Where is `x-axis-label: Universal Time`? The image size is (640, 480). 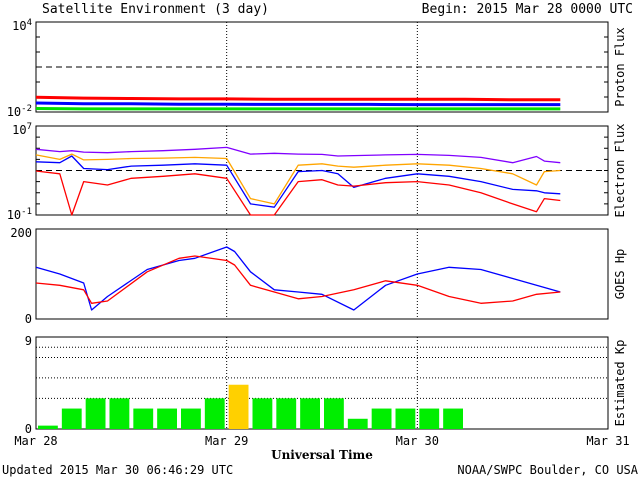 x-axis-label: Universal Time is located at coordinates (322, 455).